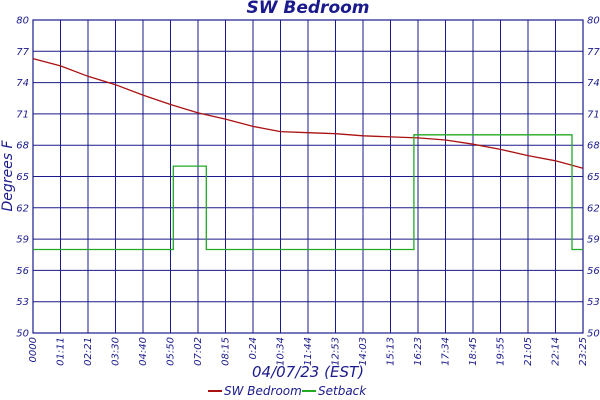 This screenshot has height=400, width=600. What do you see at coordinates (116, 351) in the screenshot?
I see `x-tick-label: 03:30` at bounding box center [116, 351].